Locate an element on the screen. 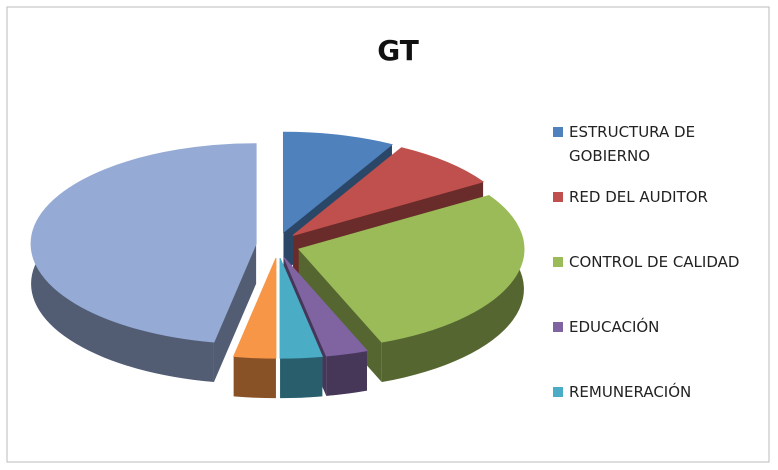 The image size is (778, 470). legend-label: ESTRUCTURA DE GOBIERNO is located at coordinates (632, 144).